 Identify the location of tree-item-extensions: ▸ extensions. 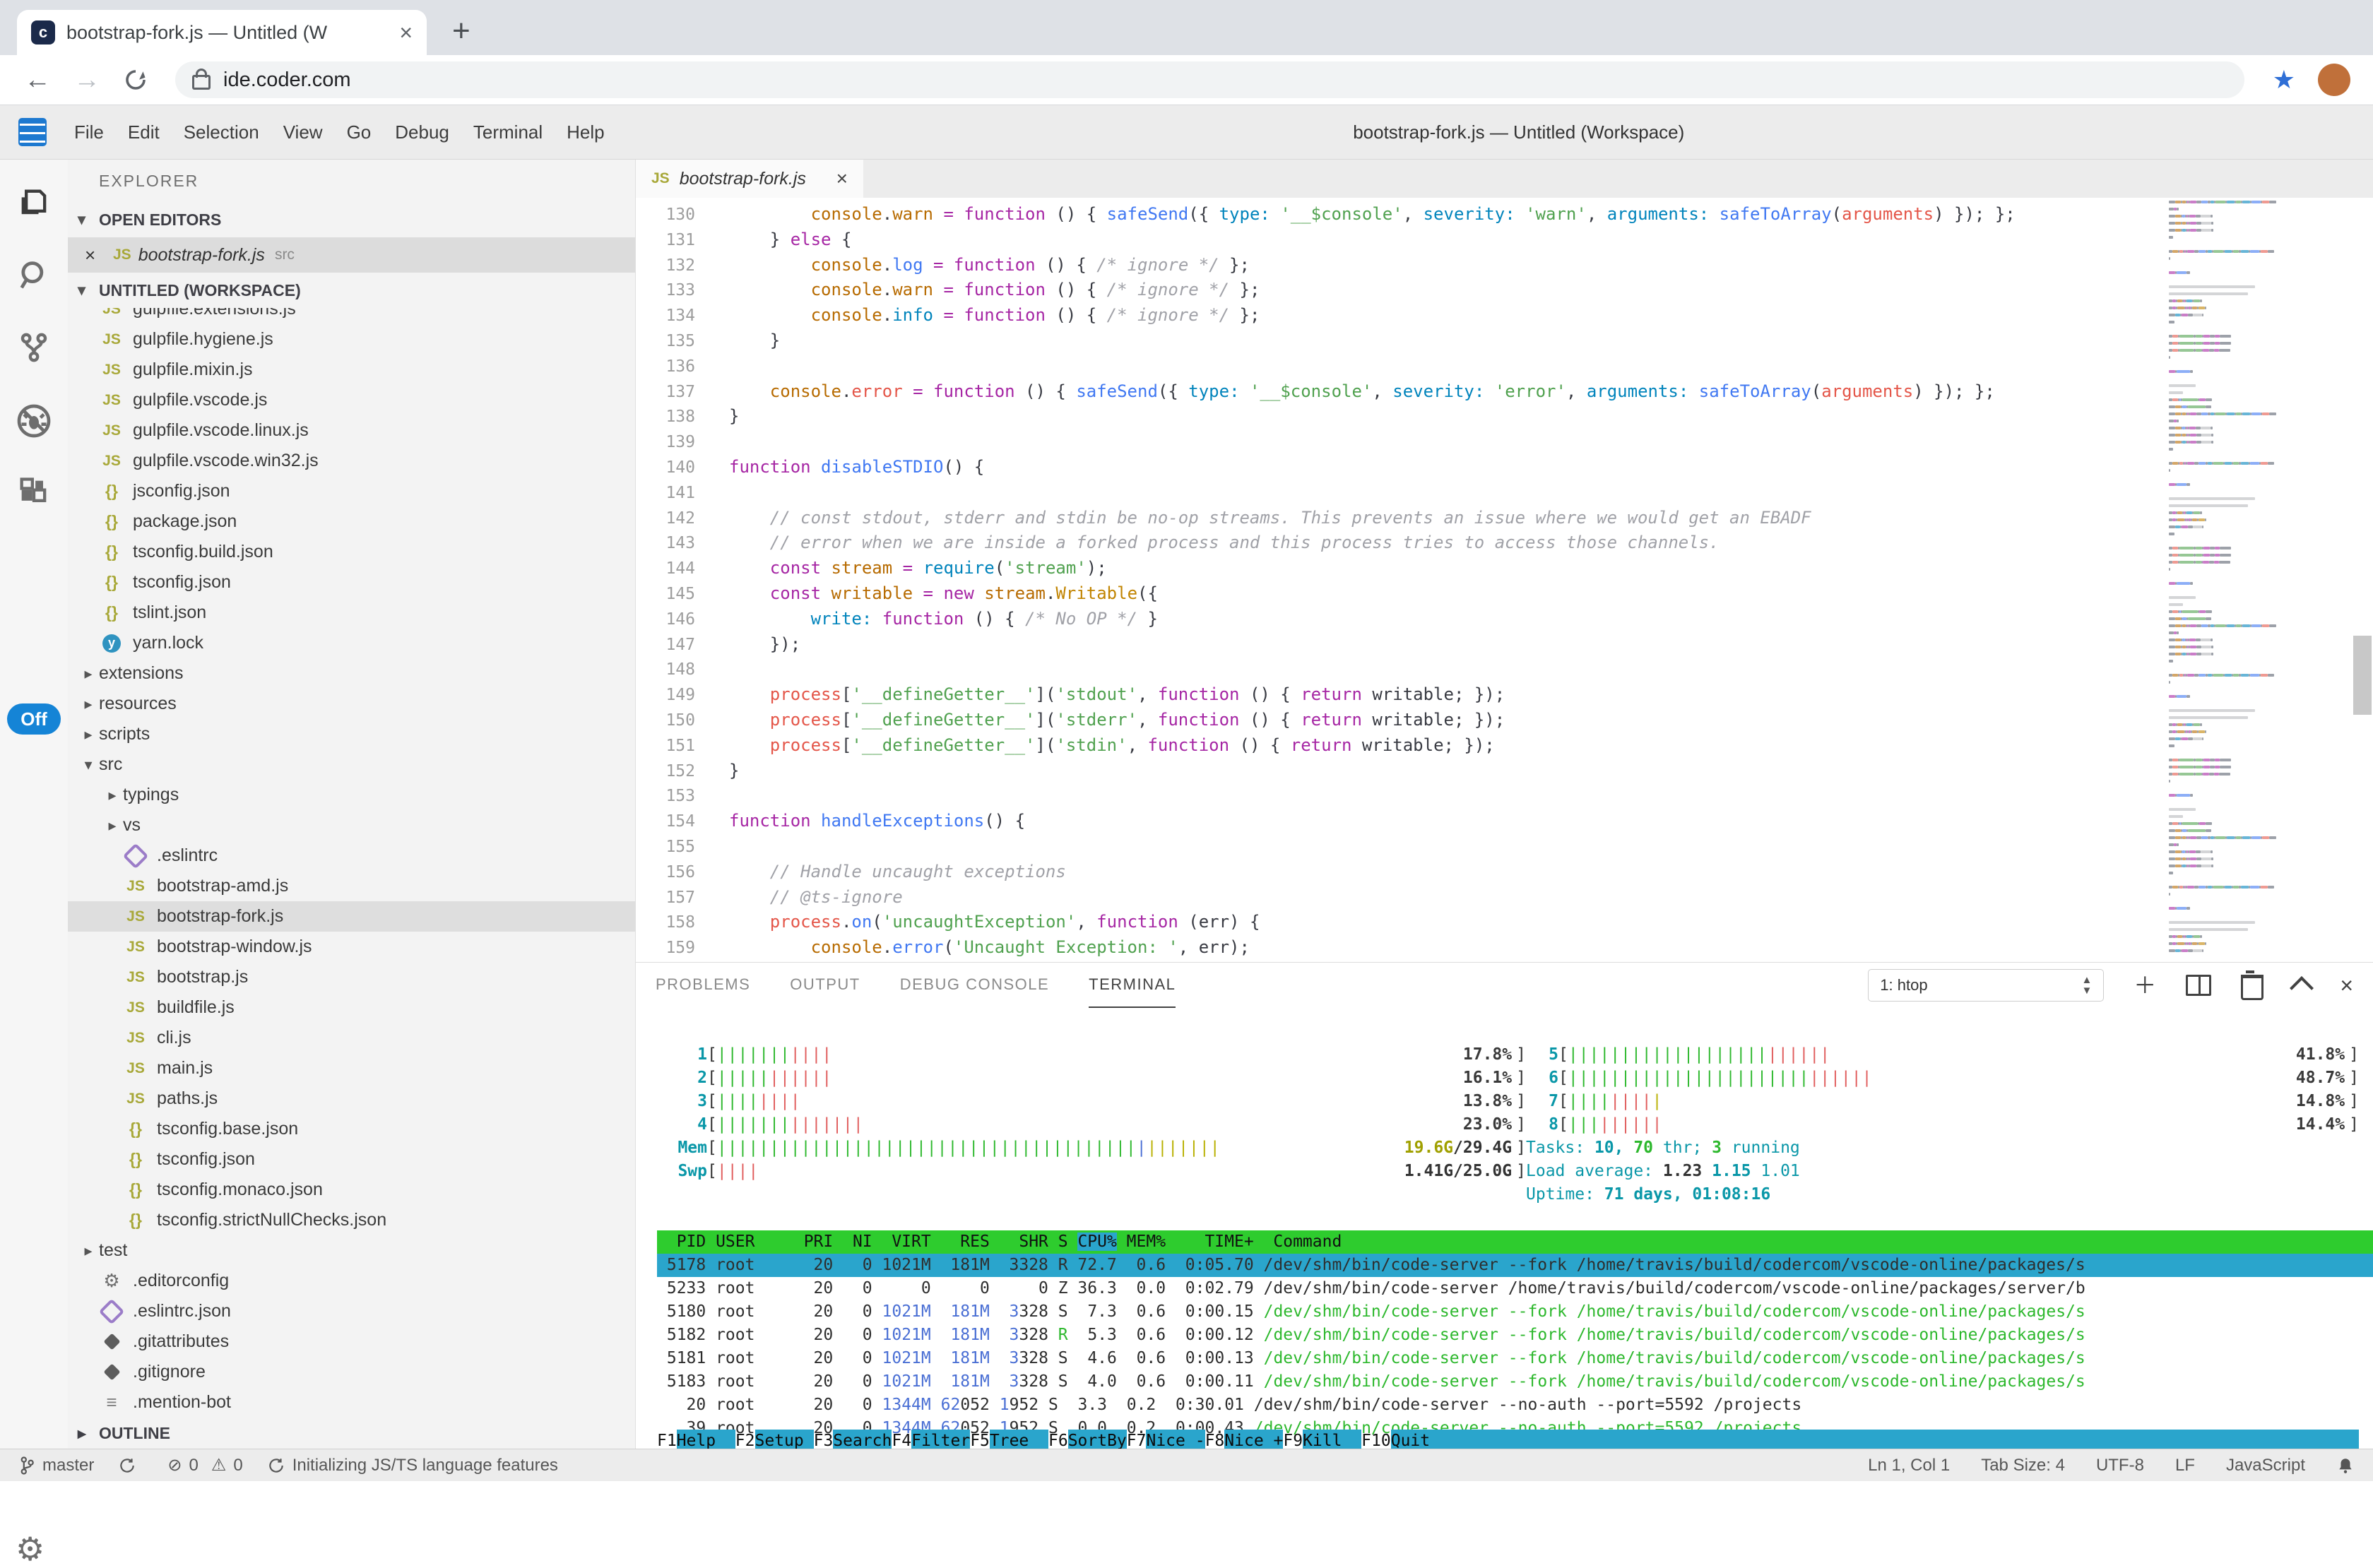
(351, 673).